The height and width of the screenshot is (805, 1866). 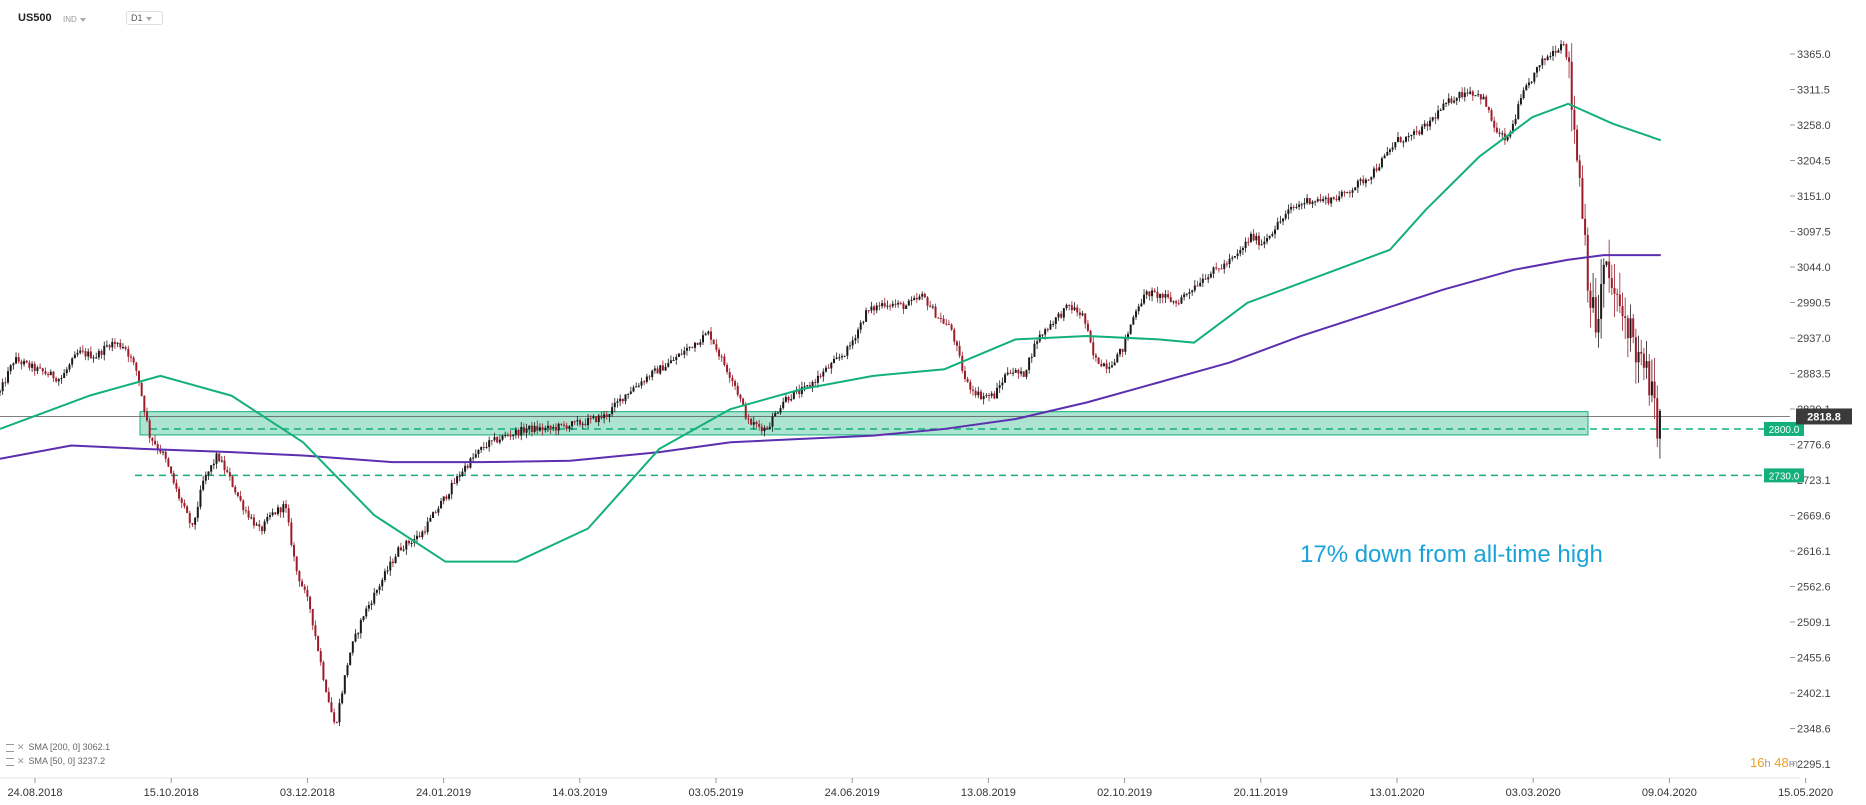 I want to click on indicator-sma200: ✕ SMA [200, 0] 3062.1, so click(x=58, y=747).